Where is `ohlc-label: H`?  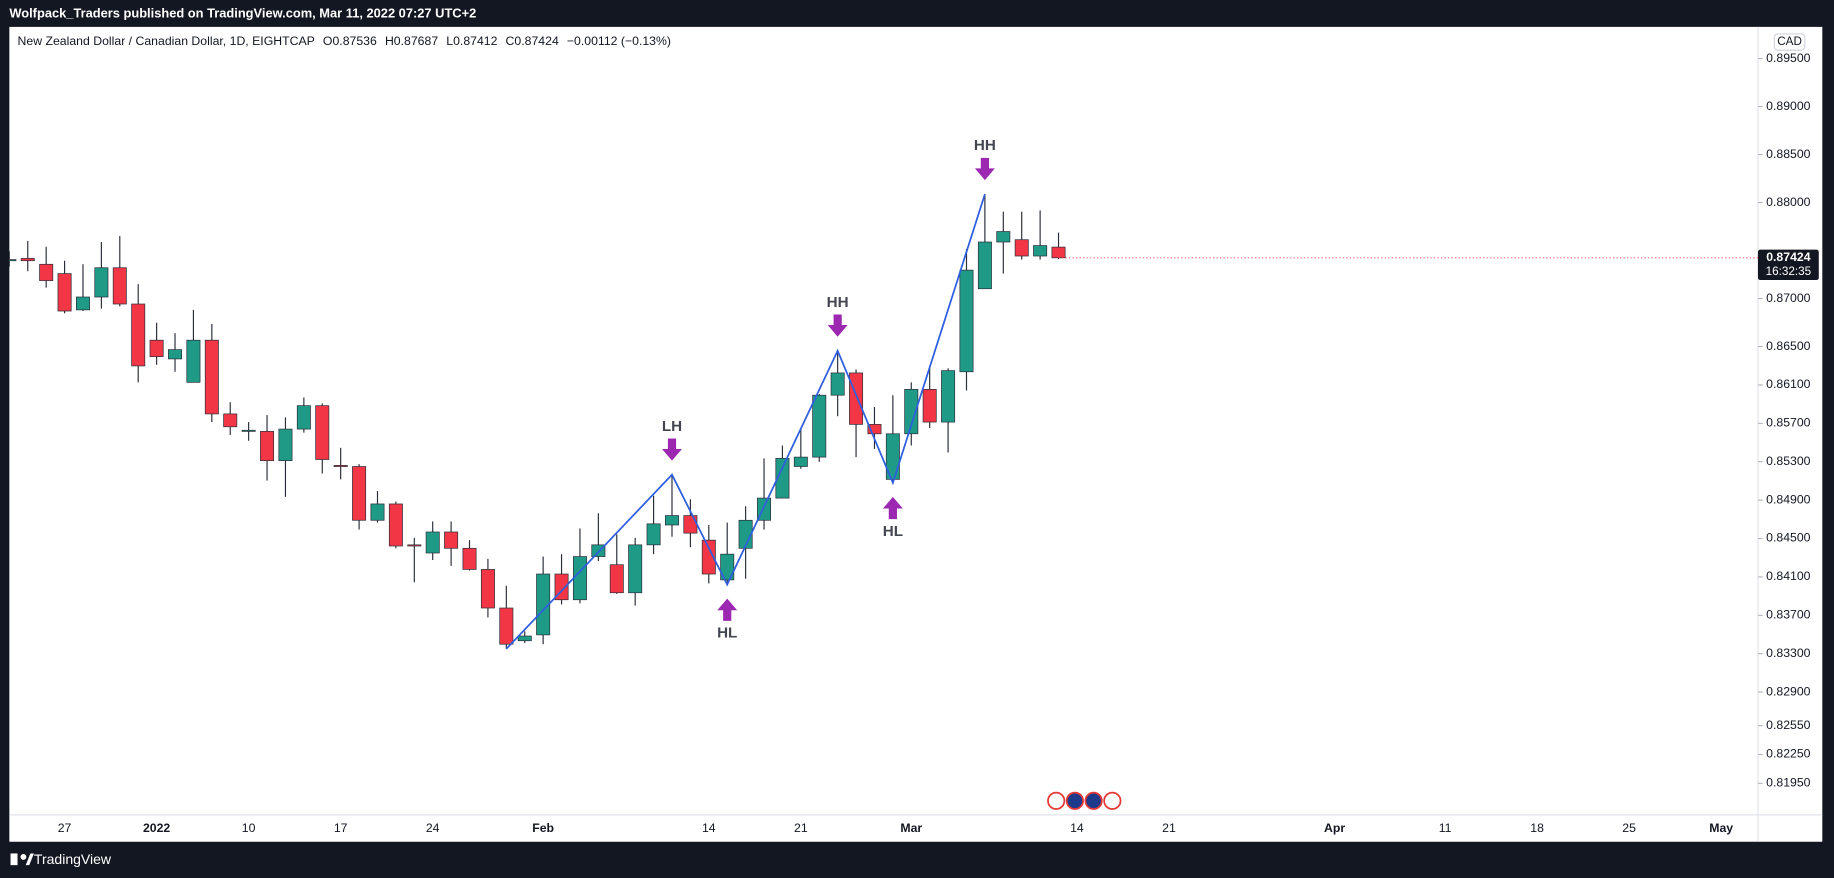 ohlc-label: H is located at coordinates (389, 41).